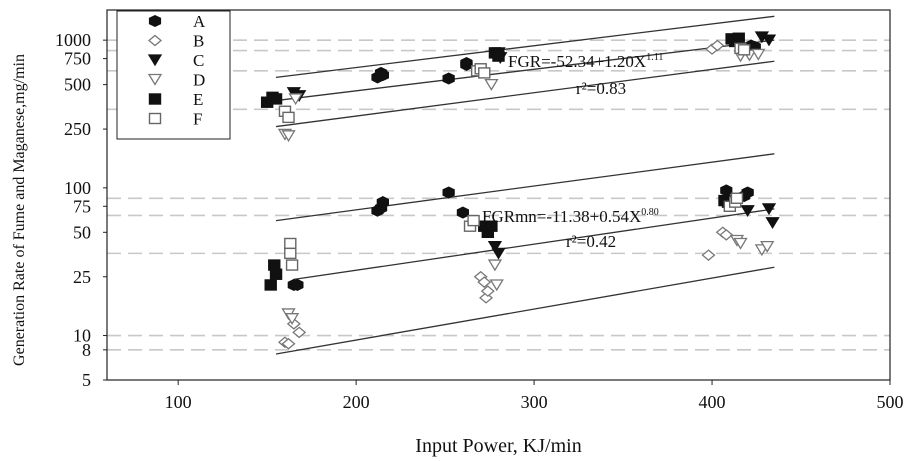  Describe the element at coordinates (199, 21) in the screenshot. I see `legend-label-a: A` at that location.